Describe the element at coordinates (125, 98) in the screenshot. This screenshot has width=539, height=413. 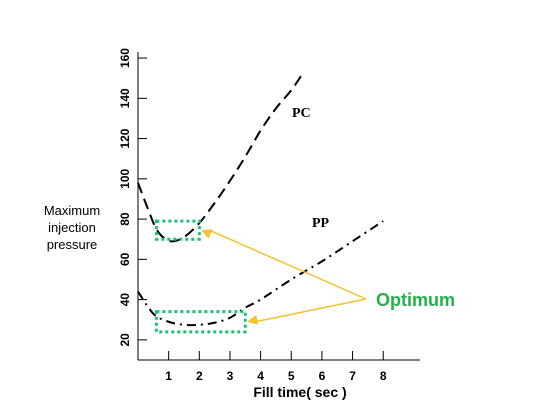
I see `y-tick-label-140: 140` at that location.